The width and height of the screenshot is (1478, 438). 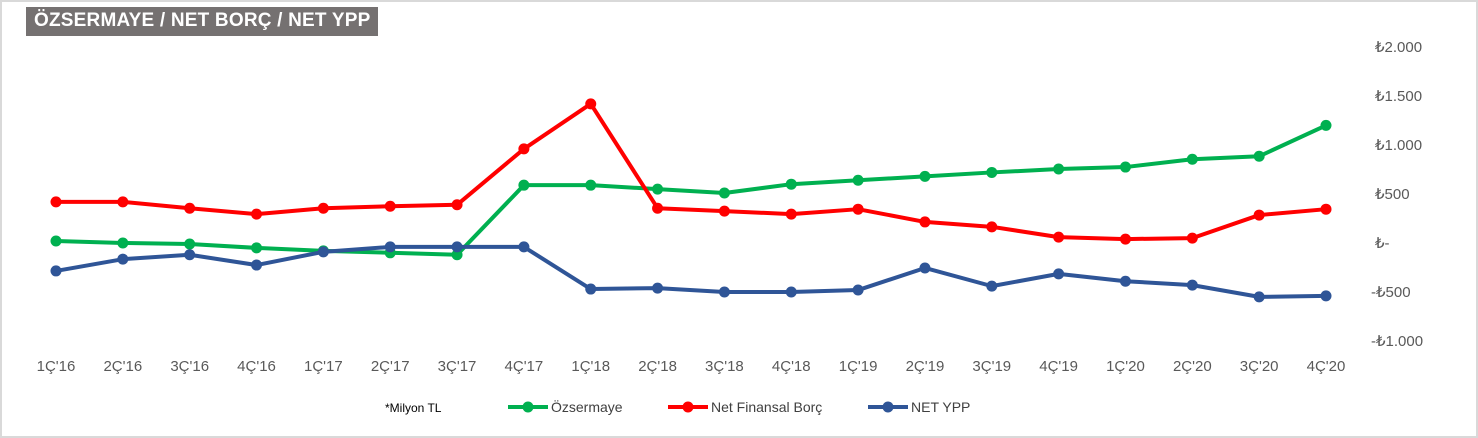 What do you see at coordinates (1398, 96) in the screenshot?
I see `y-tick-label: ₺1.500` at bounding box center [1398, 96].